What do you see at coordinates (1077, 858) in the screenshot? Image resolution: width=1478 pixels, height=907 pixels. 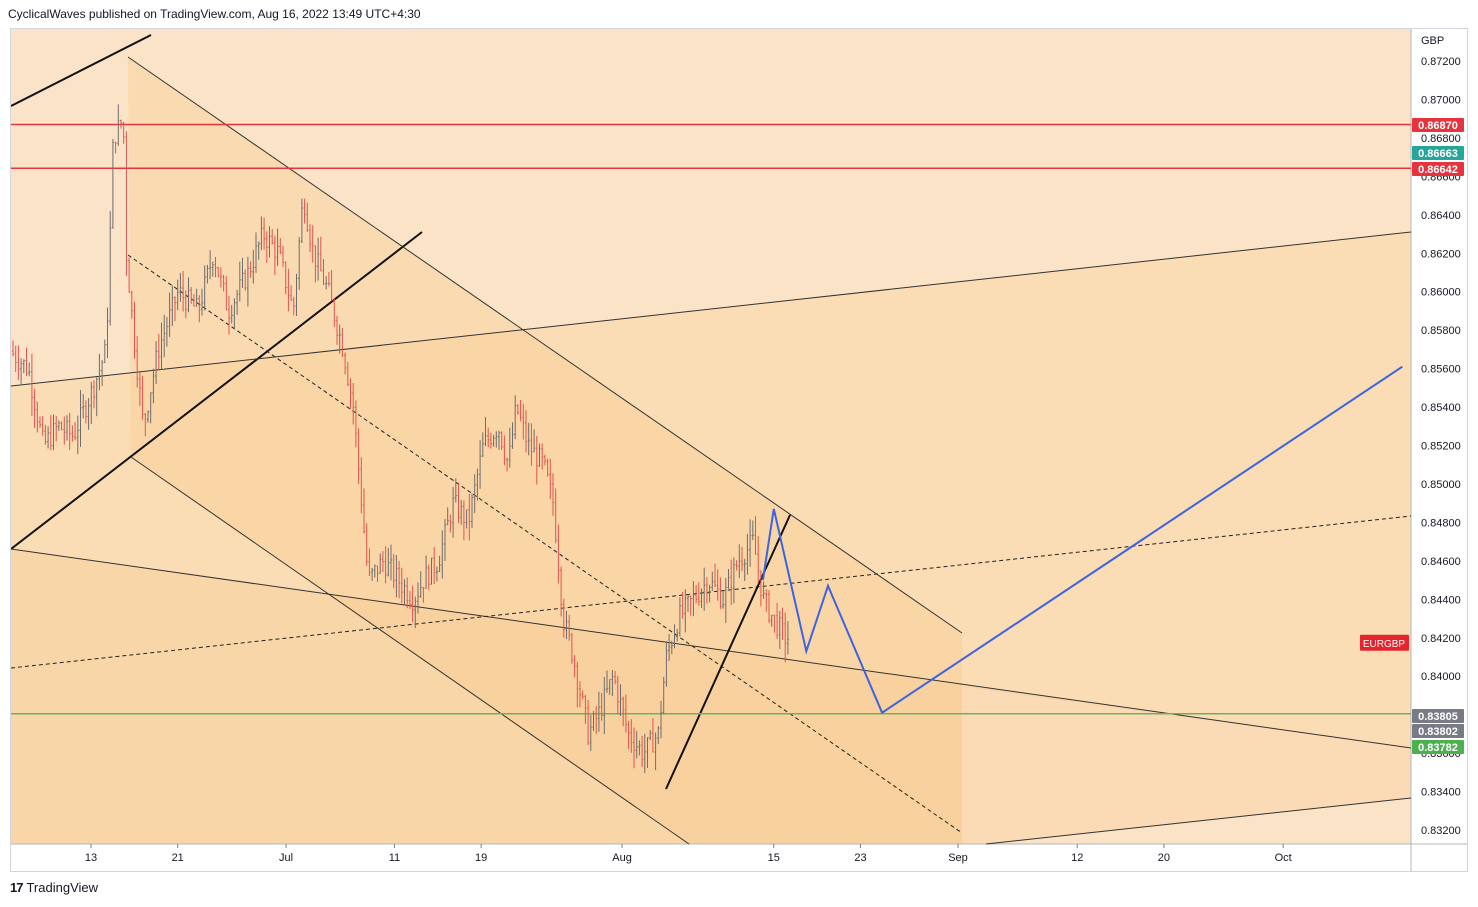 I see `time-tick-label: 12` at bounding box center [1077, 858].